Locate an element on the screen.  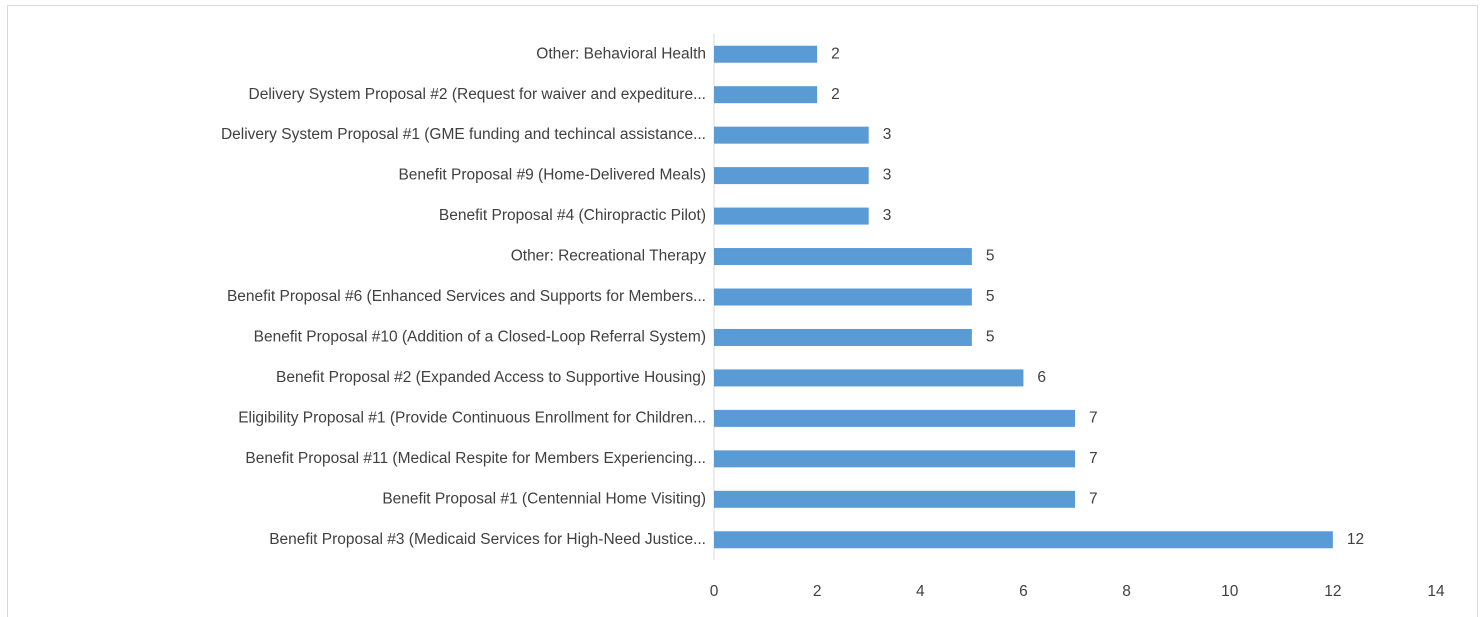
x-tick-label: 0 is located at coordinates (714, 591).